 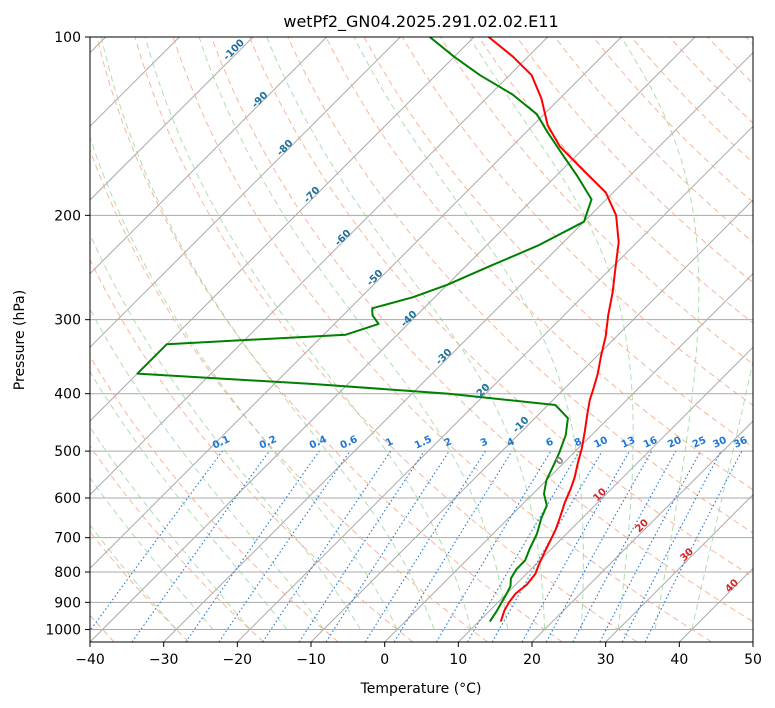 What do you see at coordinates (67, 573) in the screenshot?
I see `y-tick-label: 800` at bounding box center [67, 573].